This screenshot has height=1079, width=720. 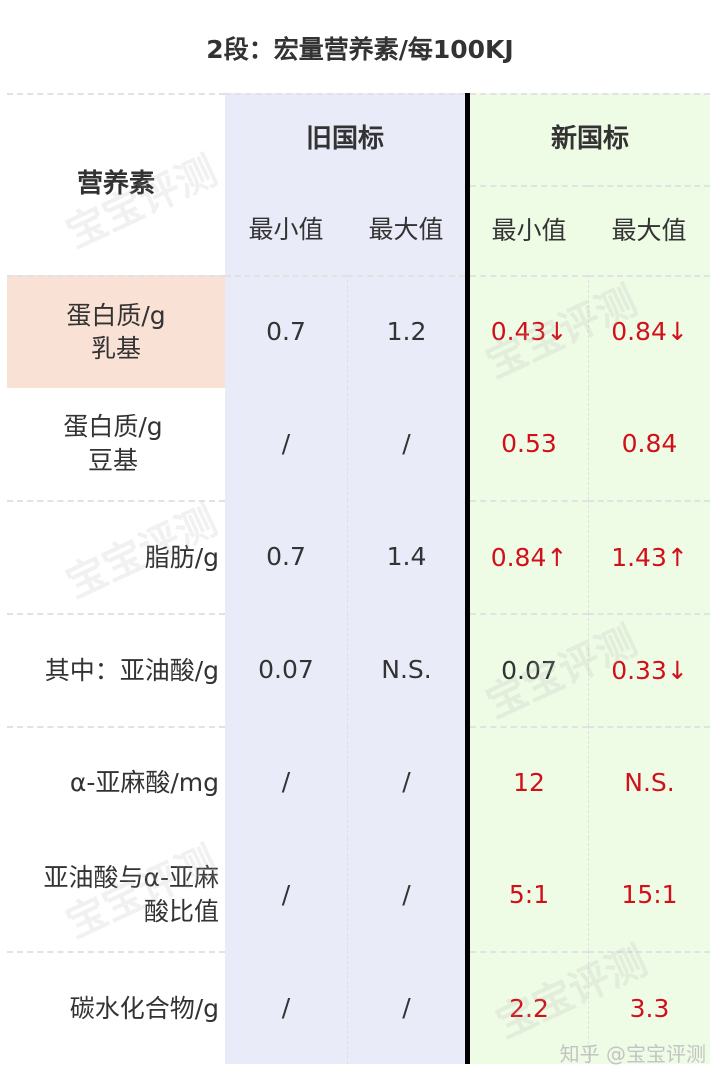 I want to click on old-max-cell: N.S., so click(x=406, y=669).